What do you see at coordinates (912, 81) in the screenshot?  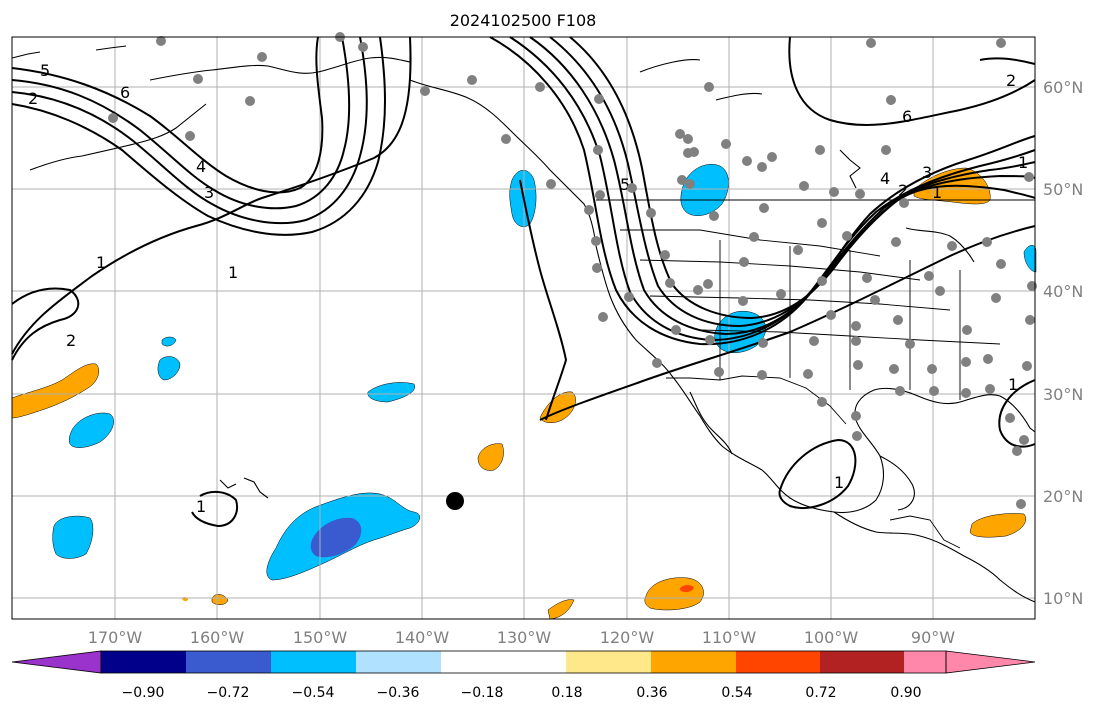 I see `contour-6-canada` at bounding box center [912, 81].